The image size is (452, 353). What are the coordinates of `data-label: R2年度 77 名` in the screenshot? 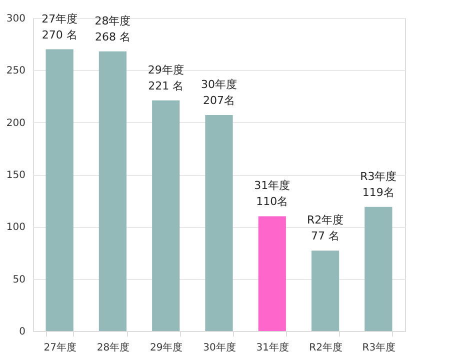 It's located at (325, 228).